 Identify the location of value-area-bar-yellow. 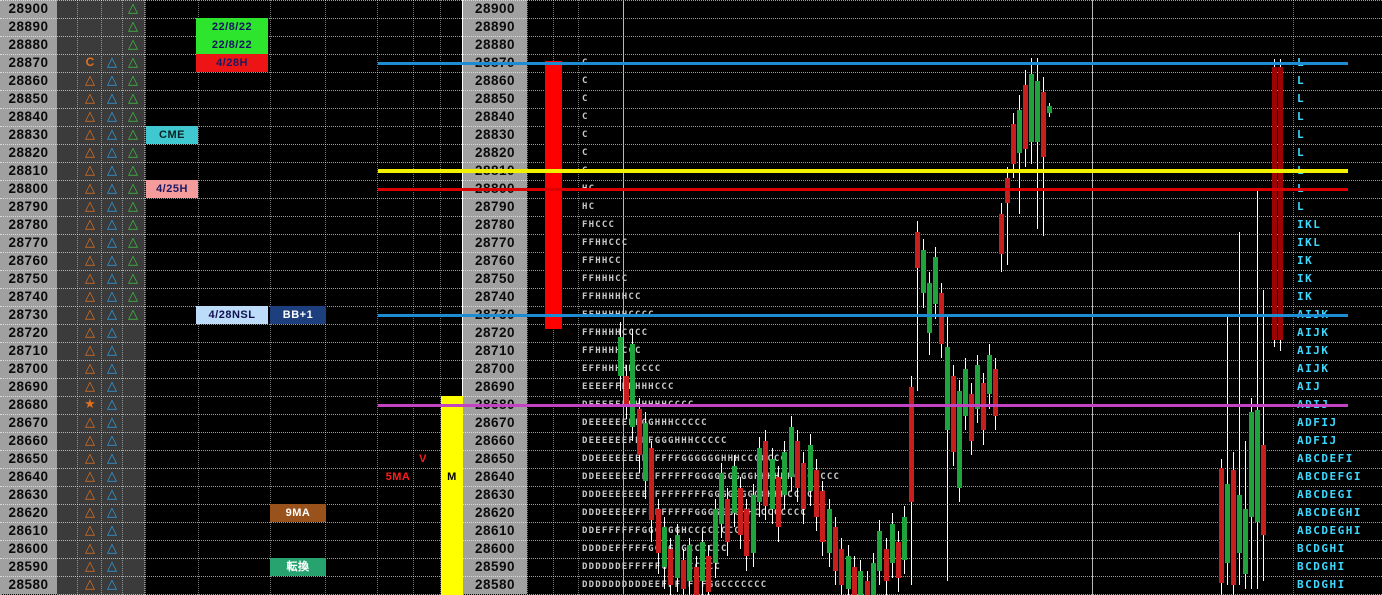
(452, 495).